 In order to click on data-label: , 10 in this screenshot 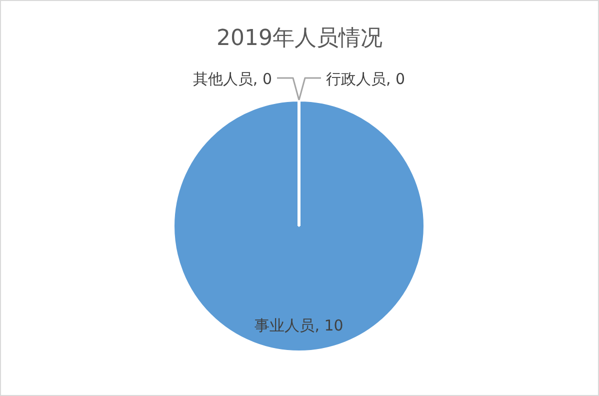, I will do `click(329, 325)`.